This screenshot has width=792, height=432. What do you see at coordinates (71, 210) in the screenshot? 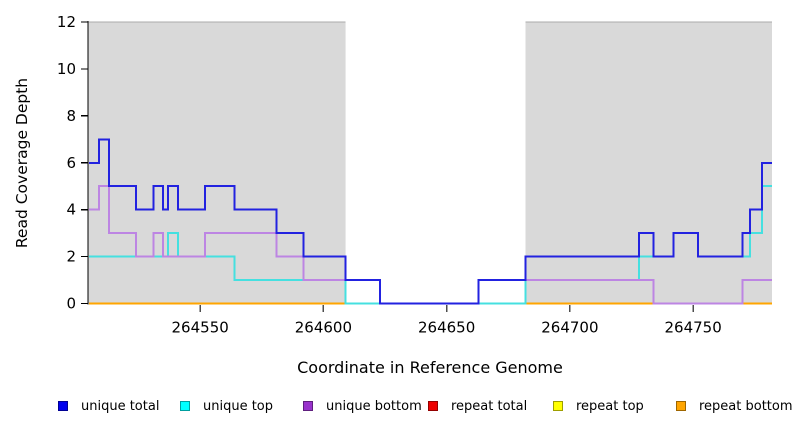
I see `y-tick-label: 4` at bounding box center [71, 210].